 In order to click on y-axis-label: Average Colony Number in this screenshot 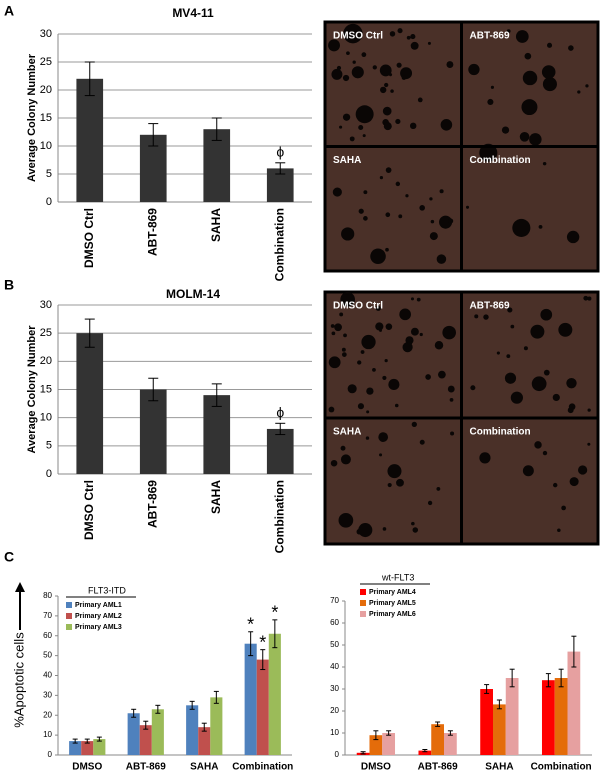, I will do `click(32, 389)`.